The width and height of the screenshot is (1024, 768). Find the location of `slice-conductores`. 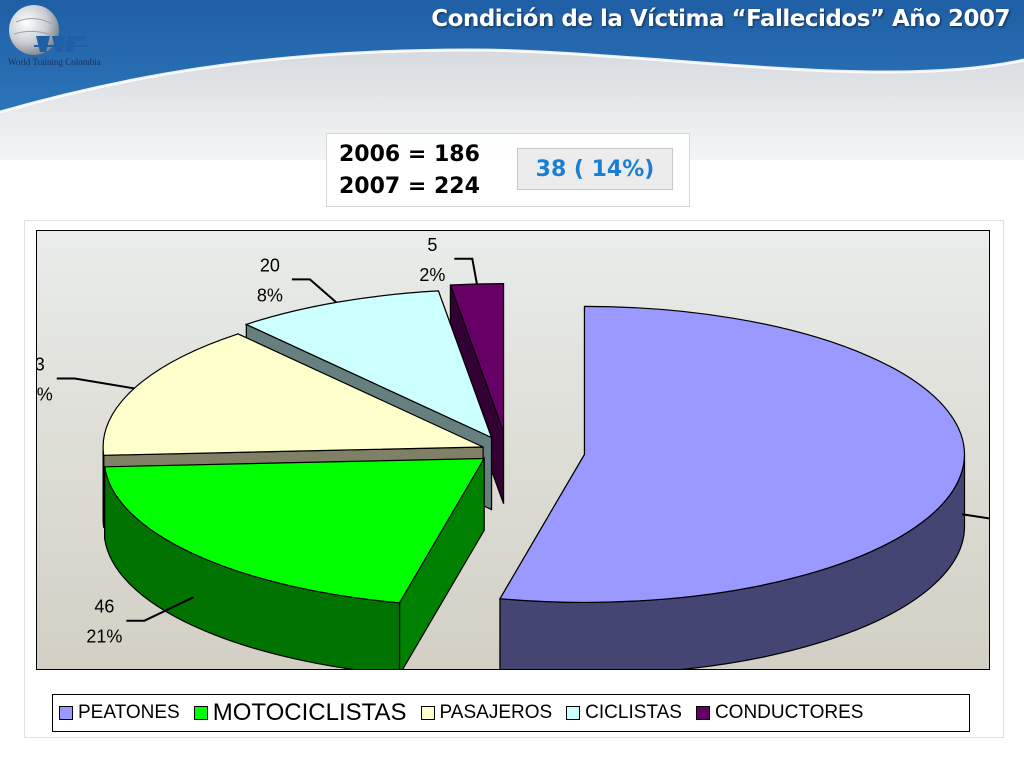

slice-conductores is located at coordinates (477, 357).